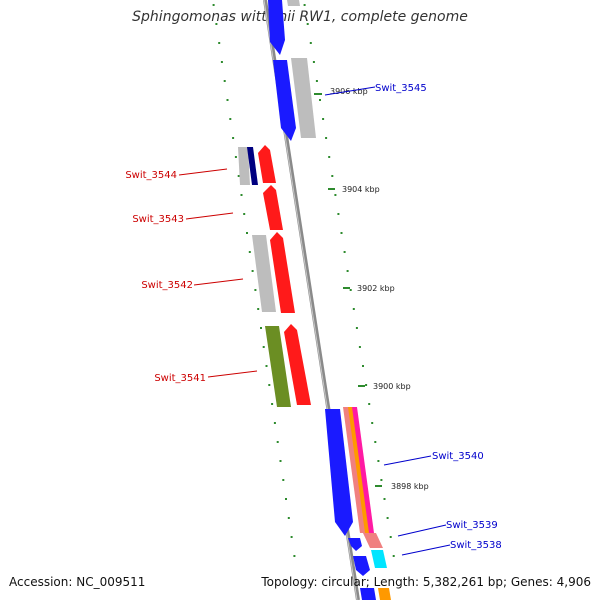  I want to click on gene-swit-3541-reverse-feature, so click(297, 364).